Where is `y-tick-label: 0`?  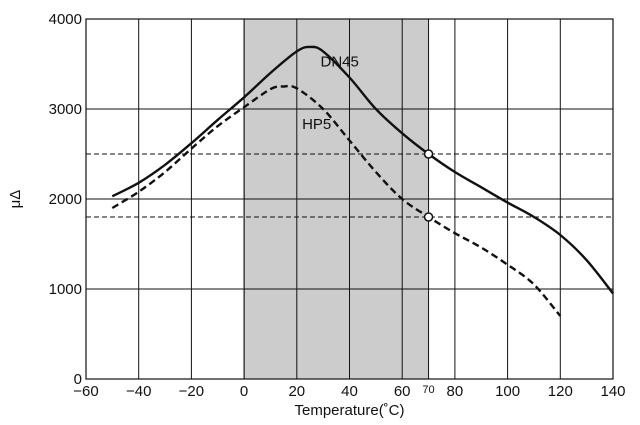 y-tick-label: 0 is located at coordinates (78, 379).